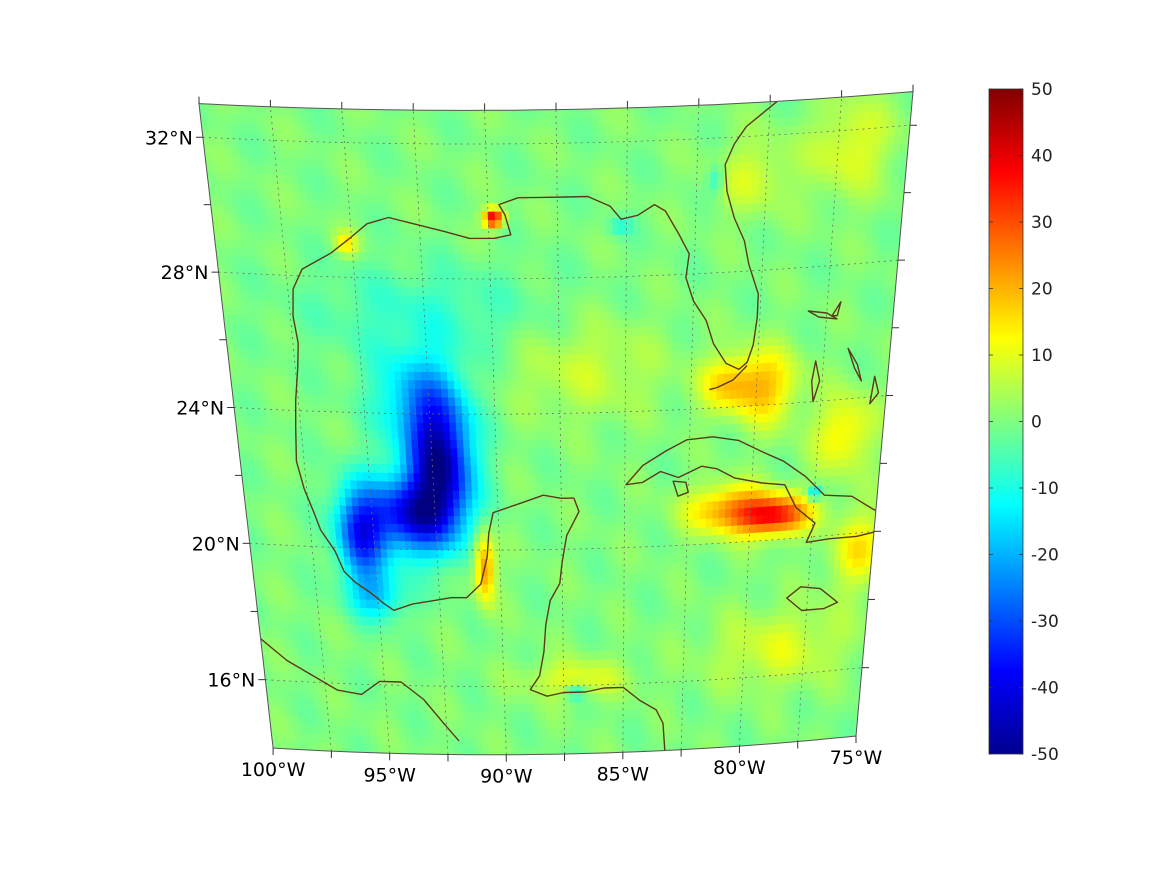 This screenshot has height=875, width=1167. I want to click on colorbar-tick-label: -30, so click(1045, 622).